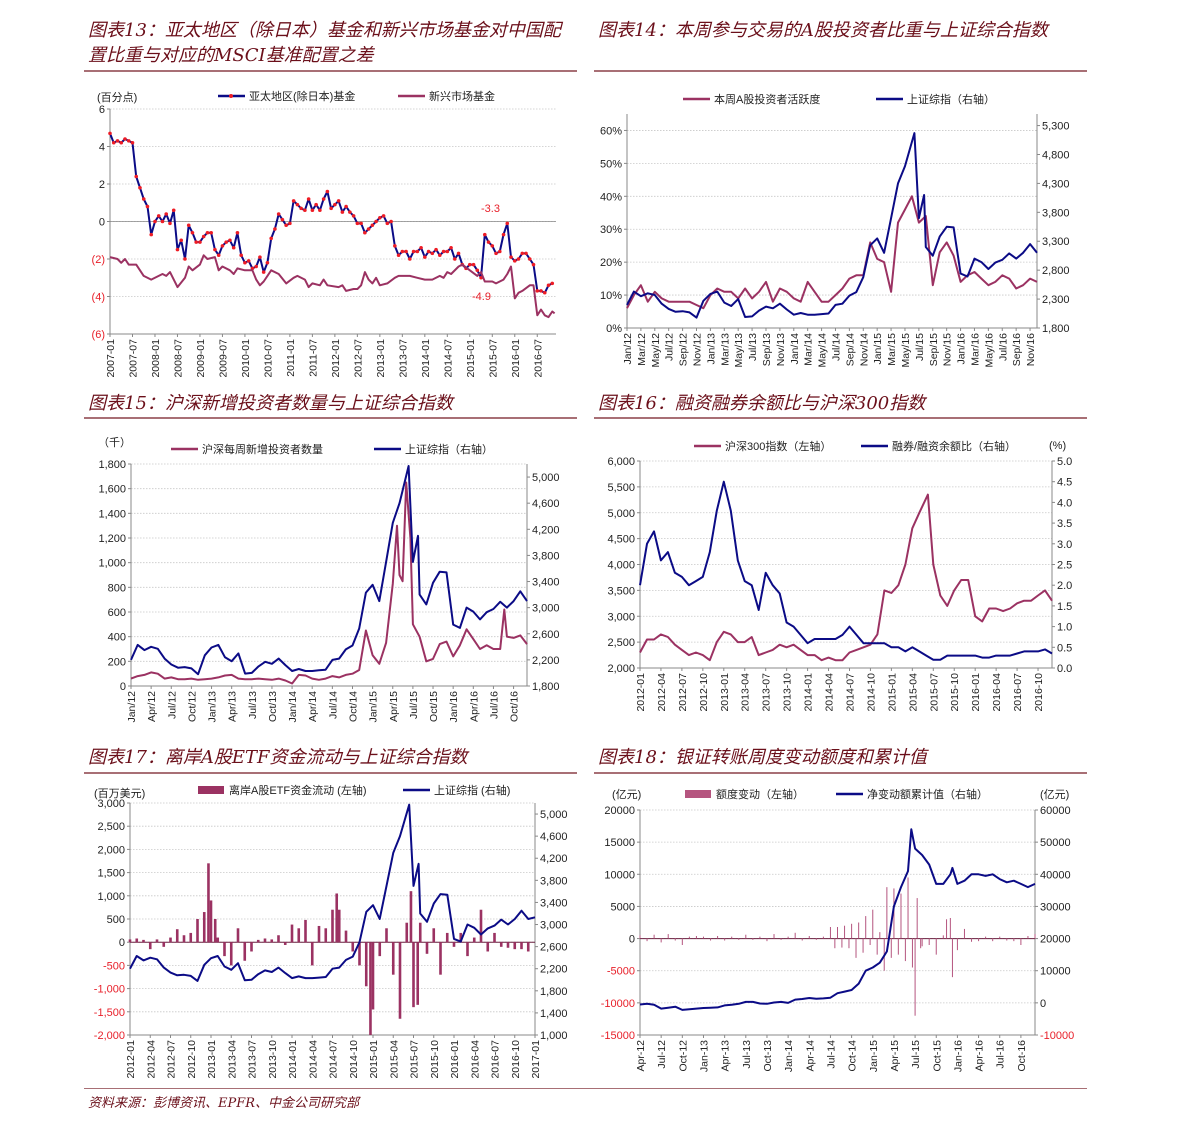 Image resolution: width=1191 pixels, height=1130 pixels. What do you see at coordinates (850, 349) in the screenshot?
I see `x-tick-label: Sep/14` at bounding box center [850, 349].